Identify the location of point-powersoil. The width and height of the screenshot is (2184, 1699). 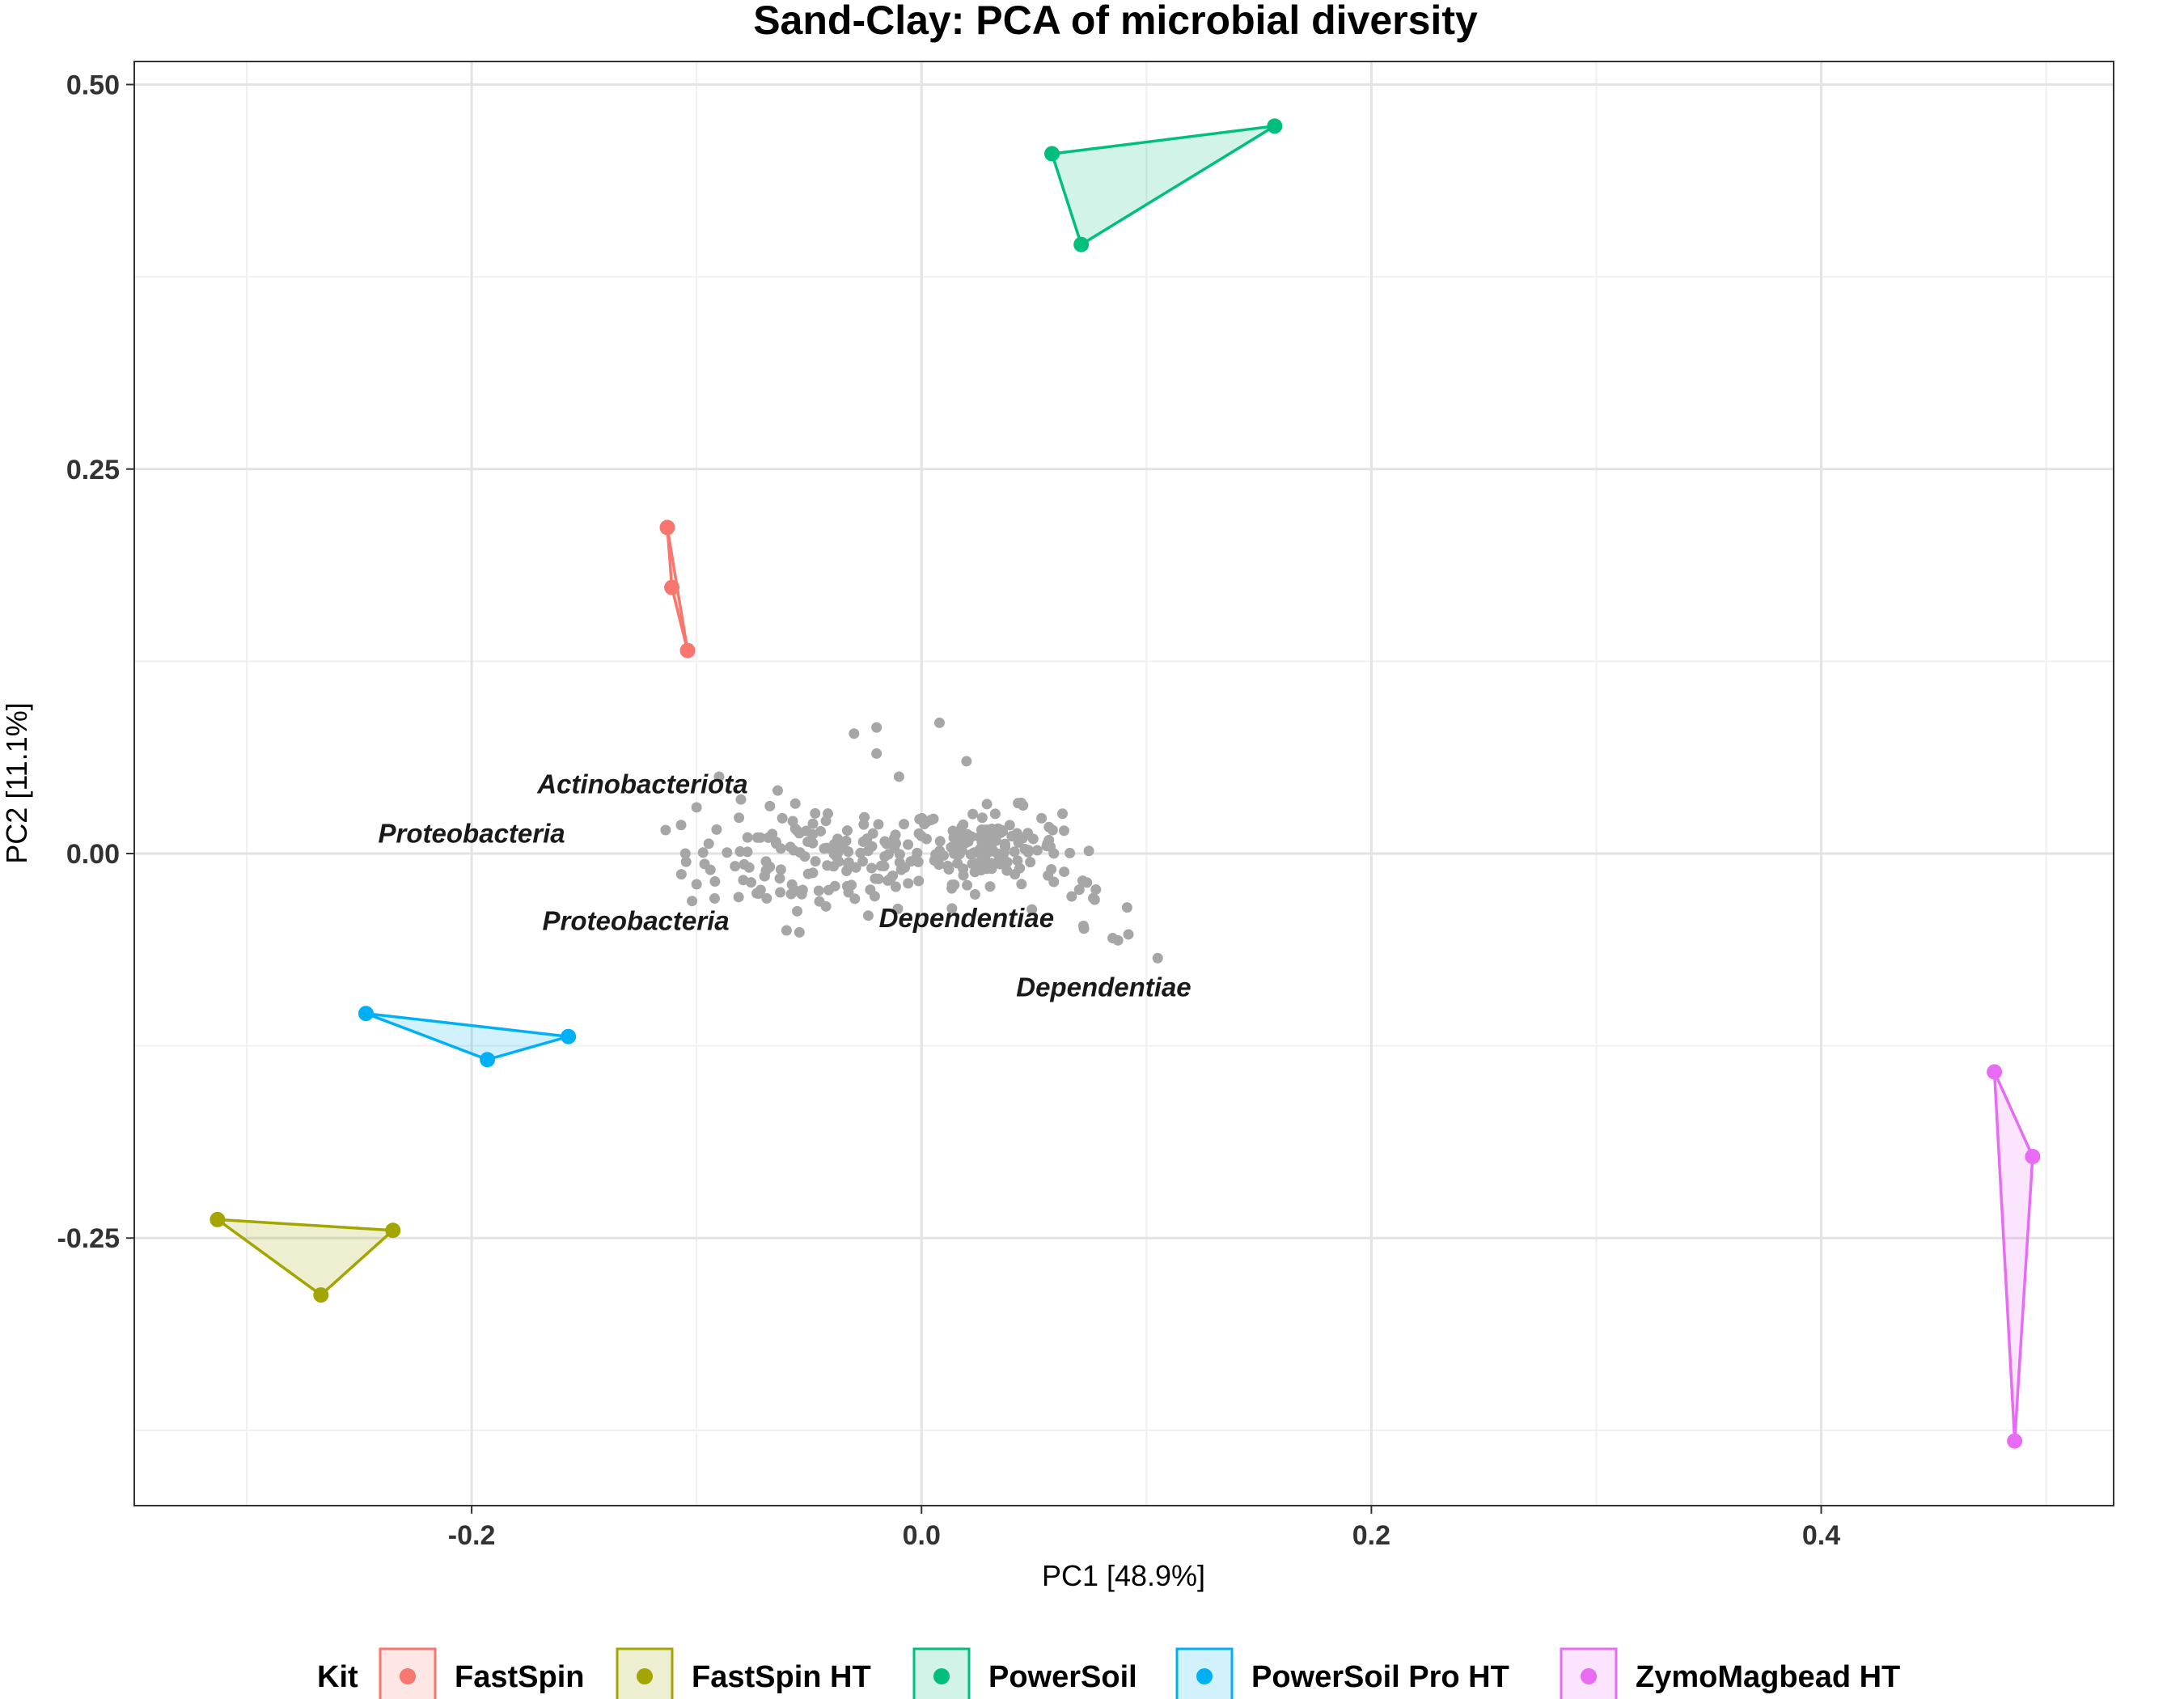
(1081, 244).